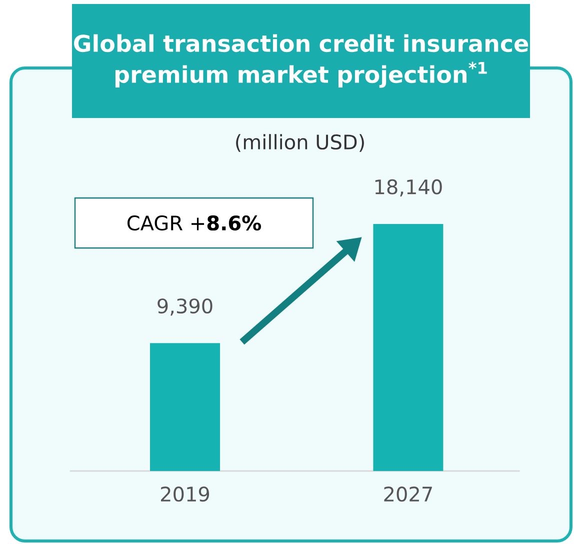 This screenshot has height=544, width=574. What do you see at coordinates (185, 307) in the screenshot?
I see `data-label: 9,390` at bounding box center [185, 307].